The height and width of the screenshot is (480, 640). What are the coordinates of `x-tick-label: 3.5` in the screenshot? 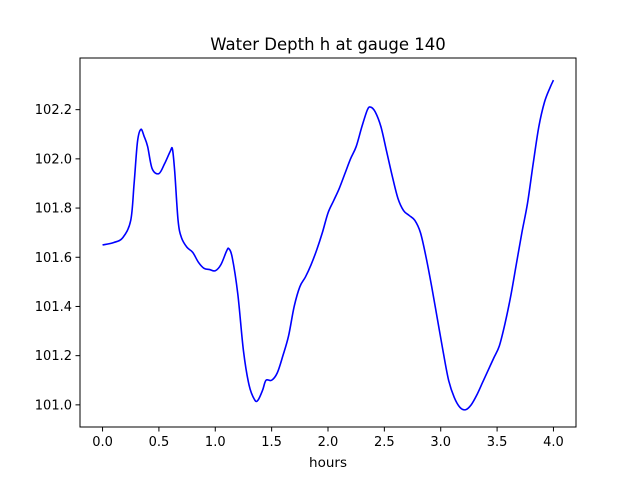 It's located at (497, 442).